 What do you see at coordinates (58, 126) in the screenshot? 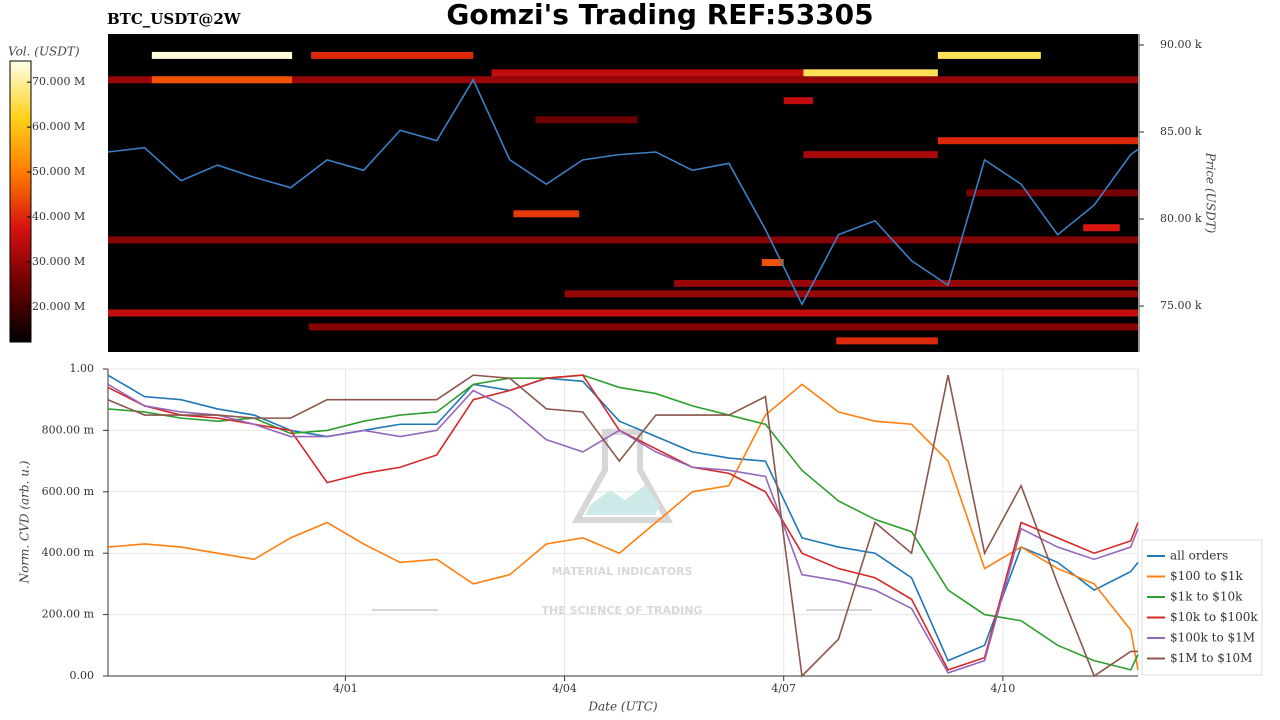
I see `colorbar-tick-label: 60.000 M` at bounding box center [58, 126].